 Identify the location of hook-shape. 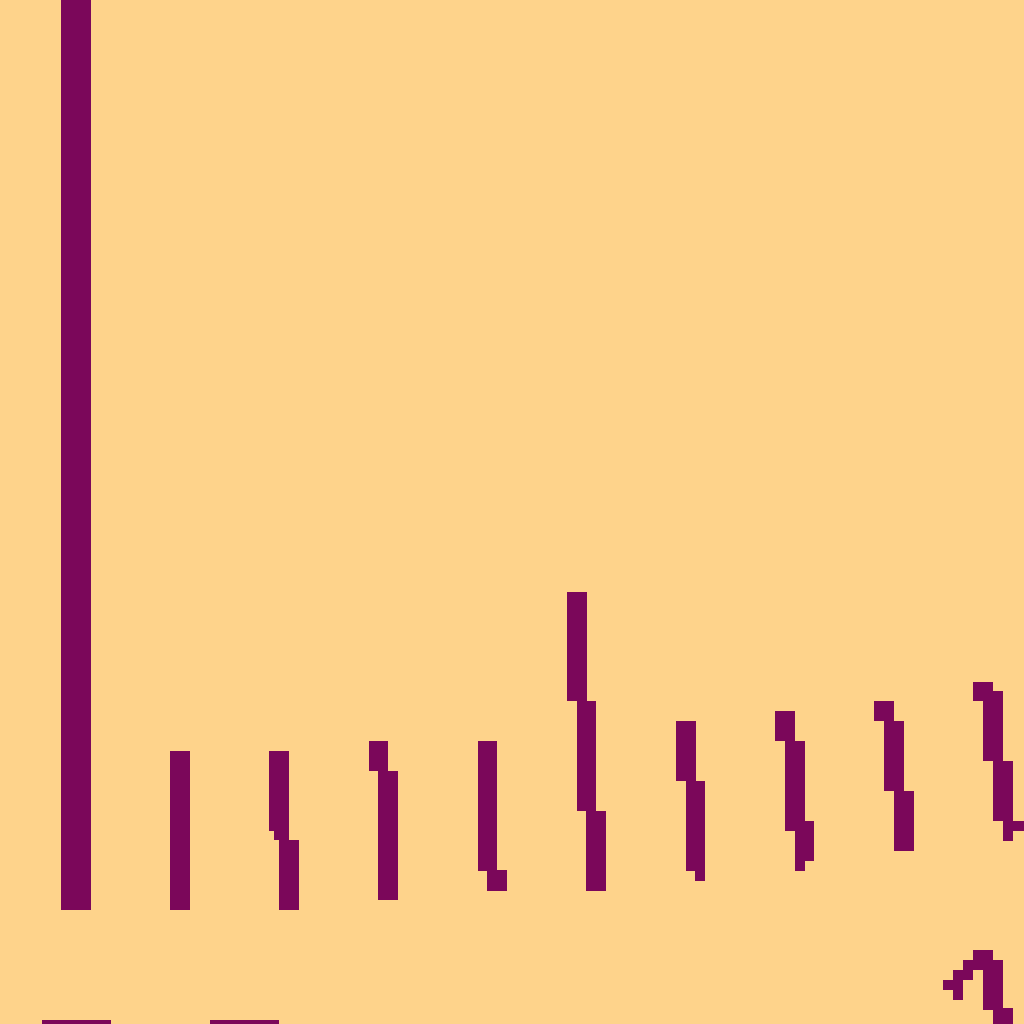
(978, 987).